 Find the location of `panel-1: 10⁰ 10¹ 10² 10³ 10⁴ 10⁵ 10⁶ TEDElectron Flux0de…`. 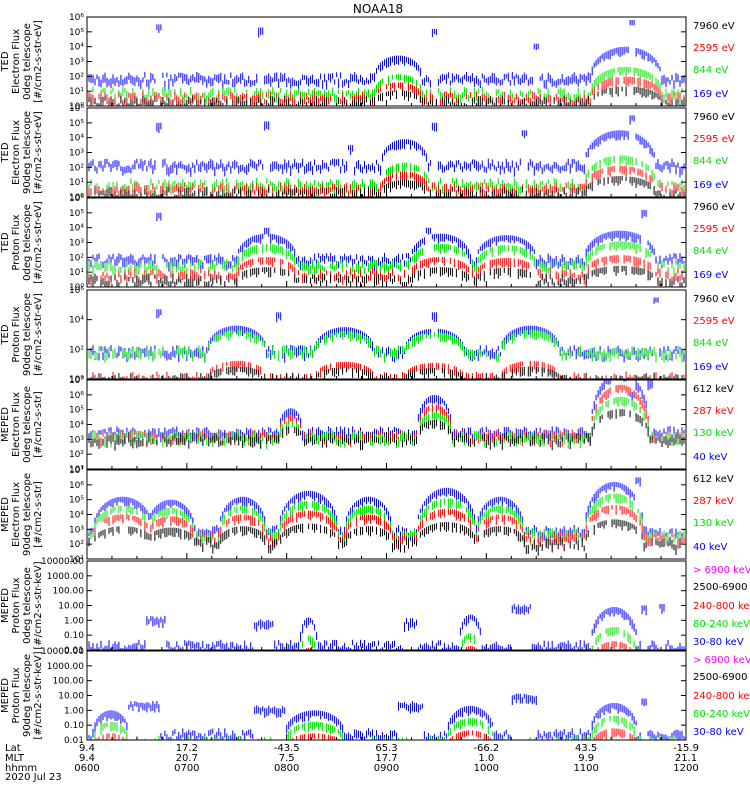

panel-1: 10⁰ 10¹ 10² 10³ 10⁴ 10⁵ 10⁶ TEDElectron Flux0de… is located at coordinates (367, 62).